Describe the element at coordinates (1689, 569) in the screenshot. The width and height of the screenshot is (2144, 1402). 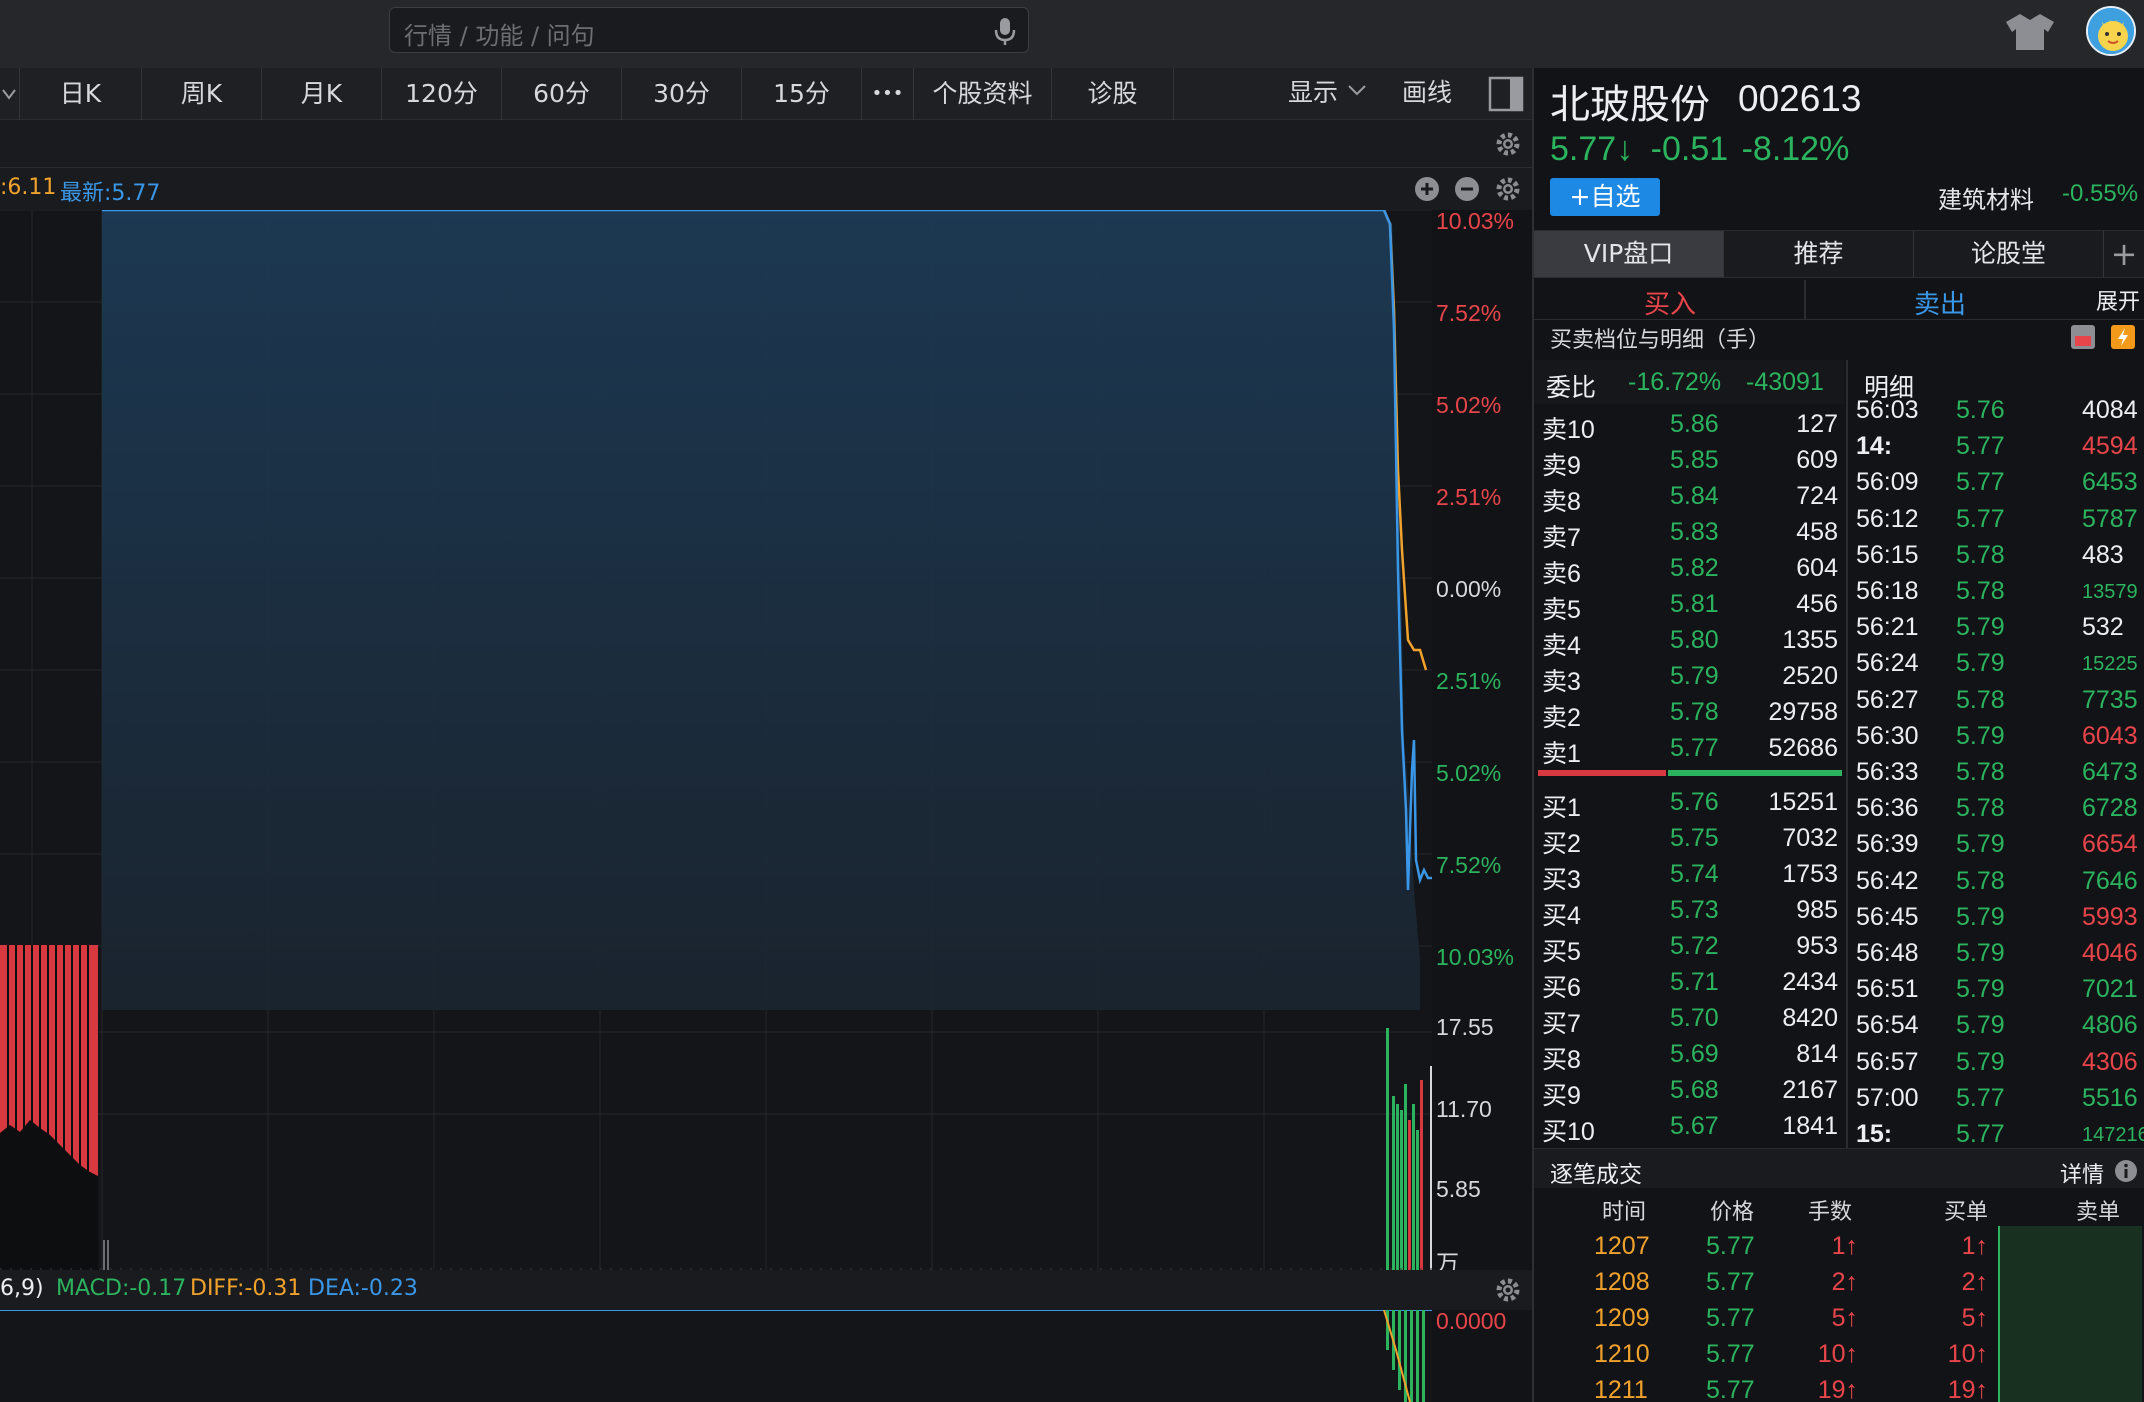
I see `ask-row: 卖6 5.82 604` at that location.